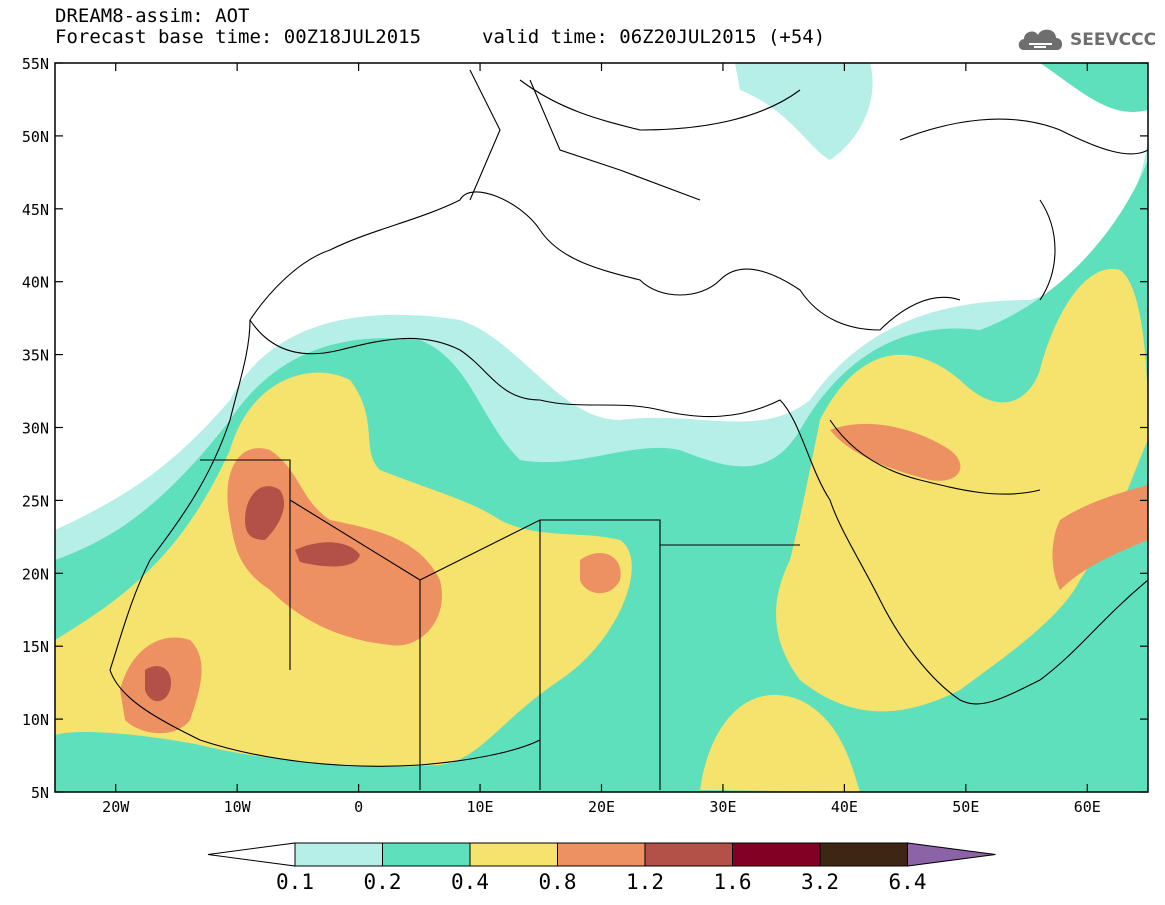  Describe the element at coordinates (35, 210) in the screenshot. I see `lat-tick-label: 45N` at that location.